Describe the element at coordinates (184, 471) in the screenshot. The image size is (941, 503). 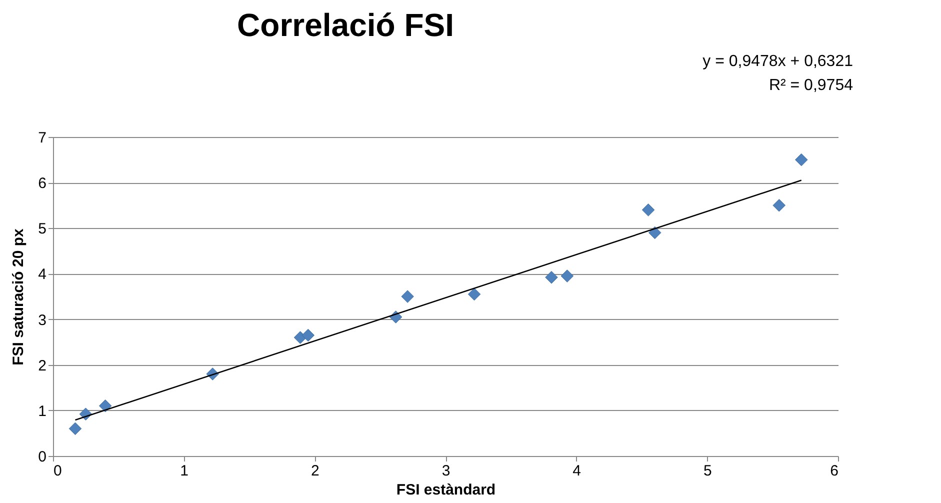
I see `x-tick-label: 1` at that location.